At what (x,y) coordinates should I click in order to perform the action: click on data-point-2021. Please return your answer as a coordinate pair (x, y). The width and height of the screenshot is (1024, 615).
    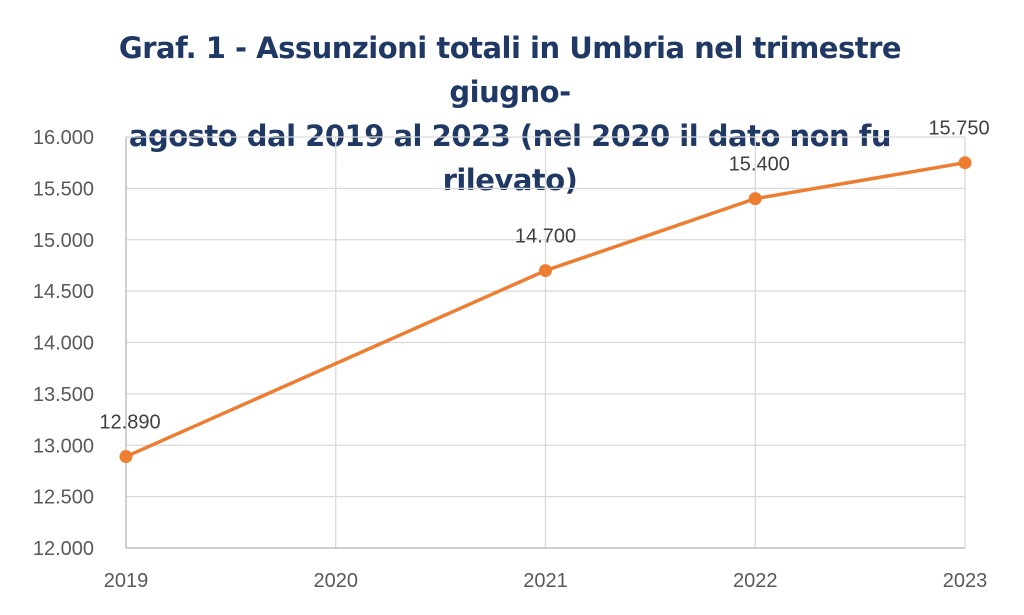
    Looking at the image, I should click on (545, 271).